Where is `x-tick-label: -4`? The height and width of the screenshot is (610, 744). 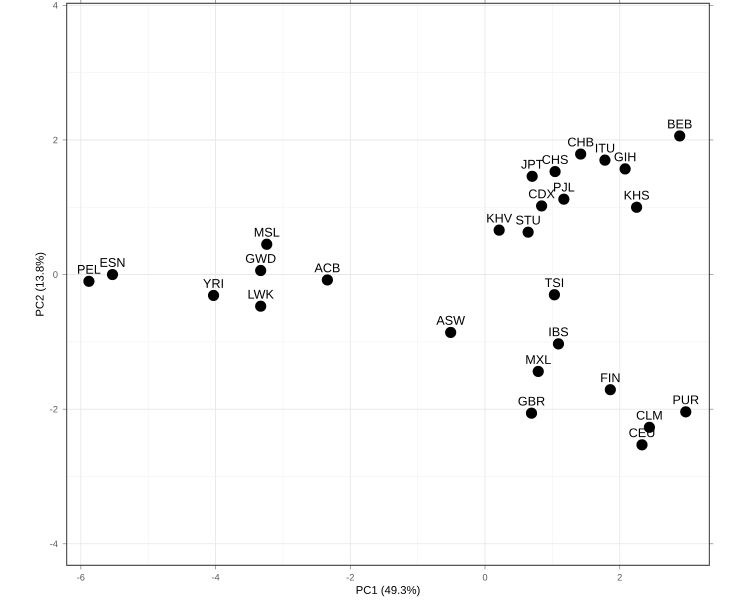
x-tick-label: -4 is located at coordinates (216, 577).